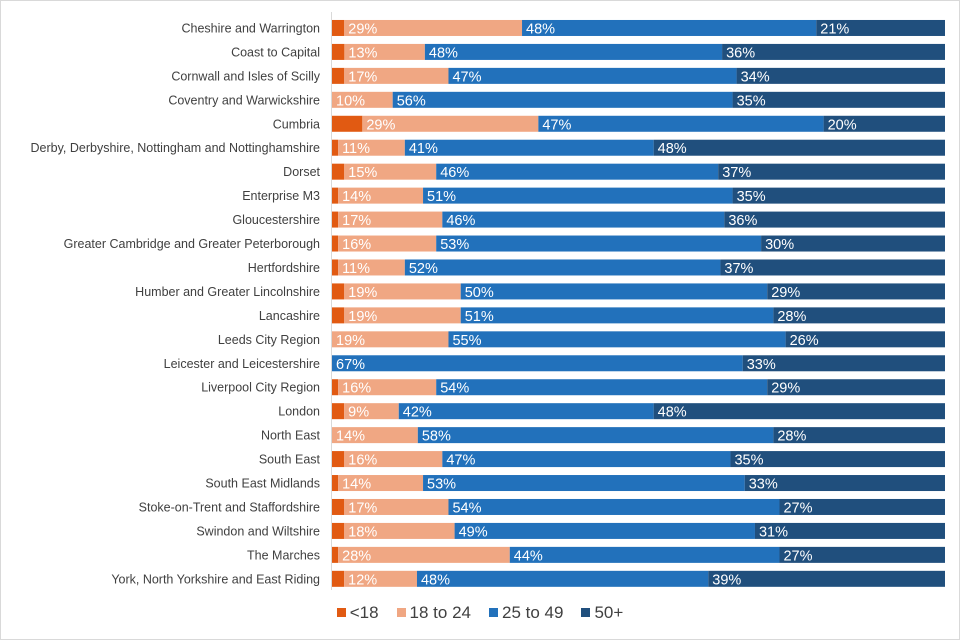 This screenshot has width=960, height=640. What do you see at coordinates (275, 52) in the screenshot?
I see `category-label: Coast to Capital` at bounding box center [275, 52].